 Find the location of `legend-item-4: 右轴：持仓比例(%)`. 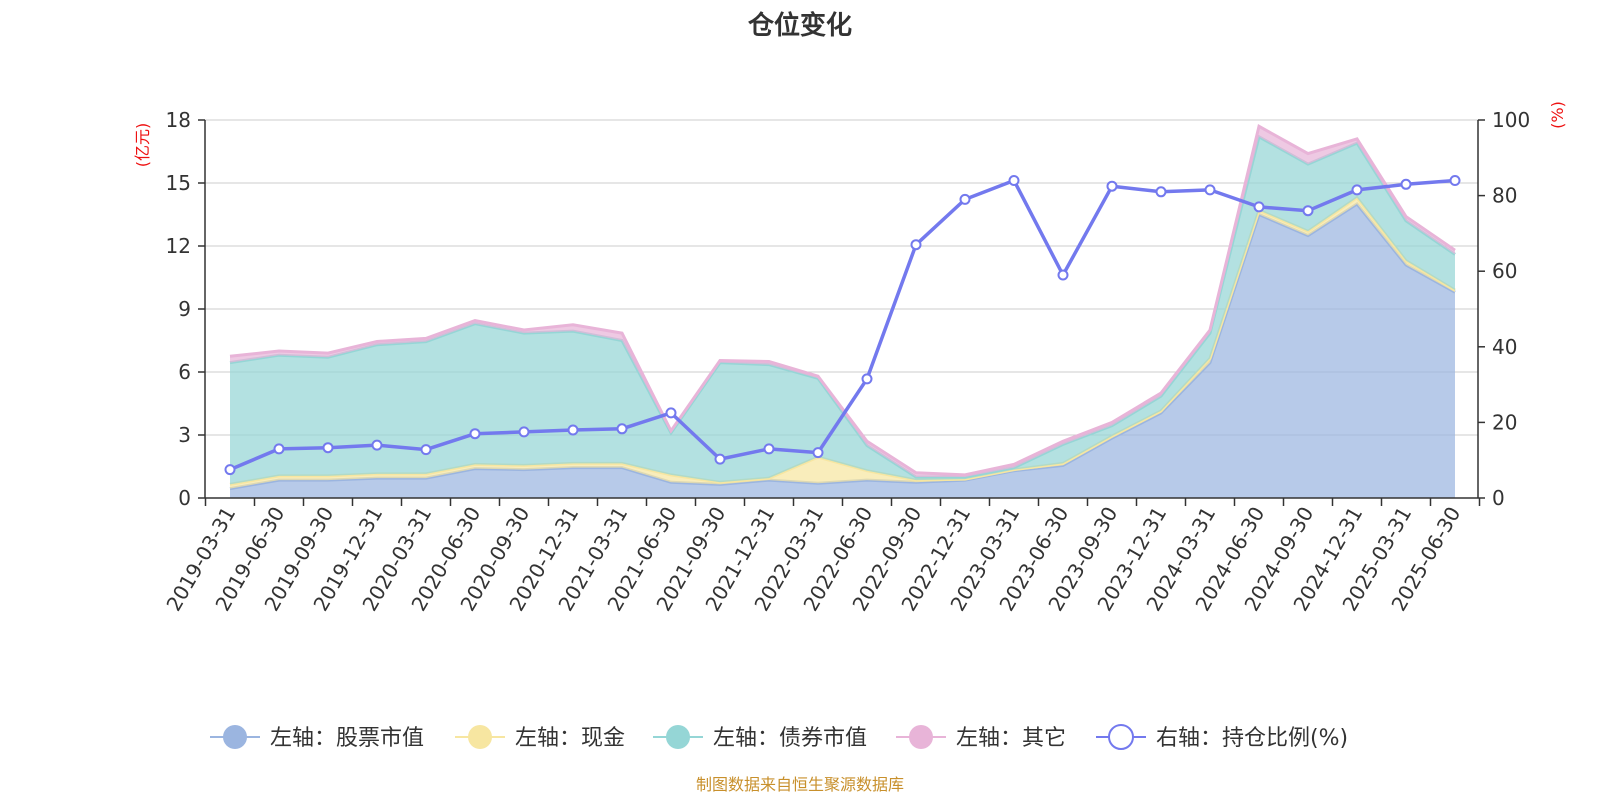

legend-item-4: 右轴：持仓比例(%) is located at coordinates (1222, 737).